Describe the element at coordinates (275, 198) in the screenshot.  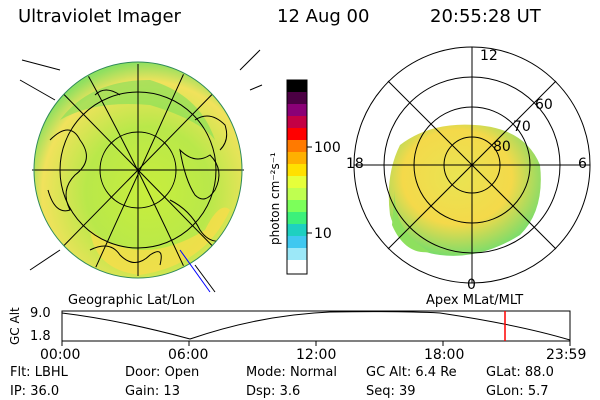
I see `colorbar-unit-label: photon cm⁻²s⁻¹` at that location.